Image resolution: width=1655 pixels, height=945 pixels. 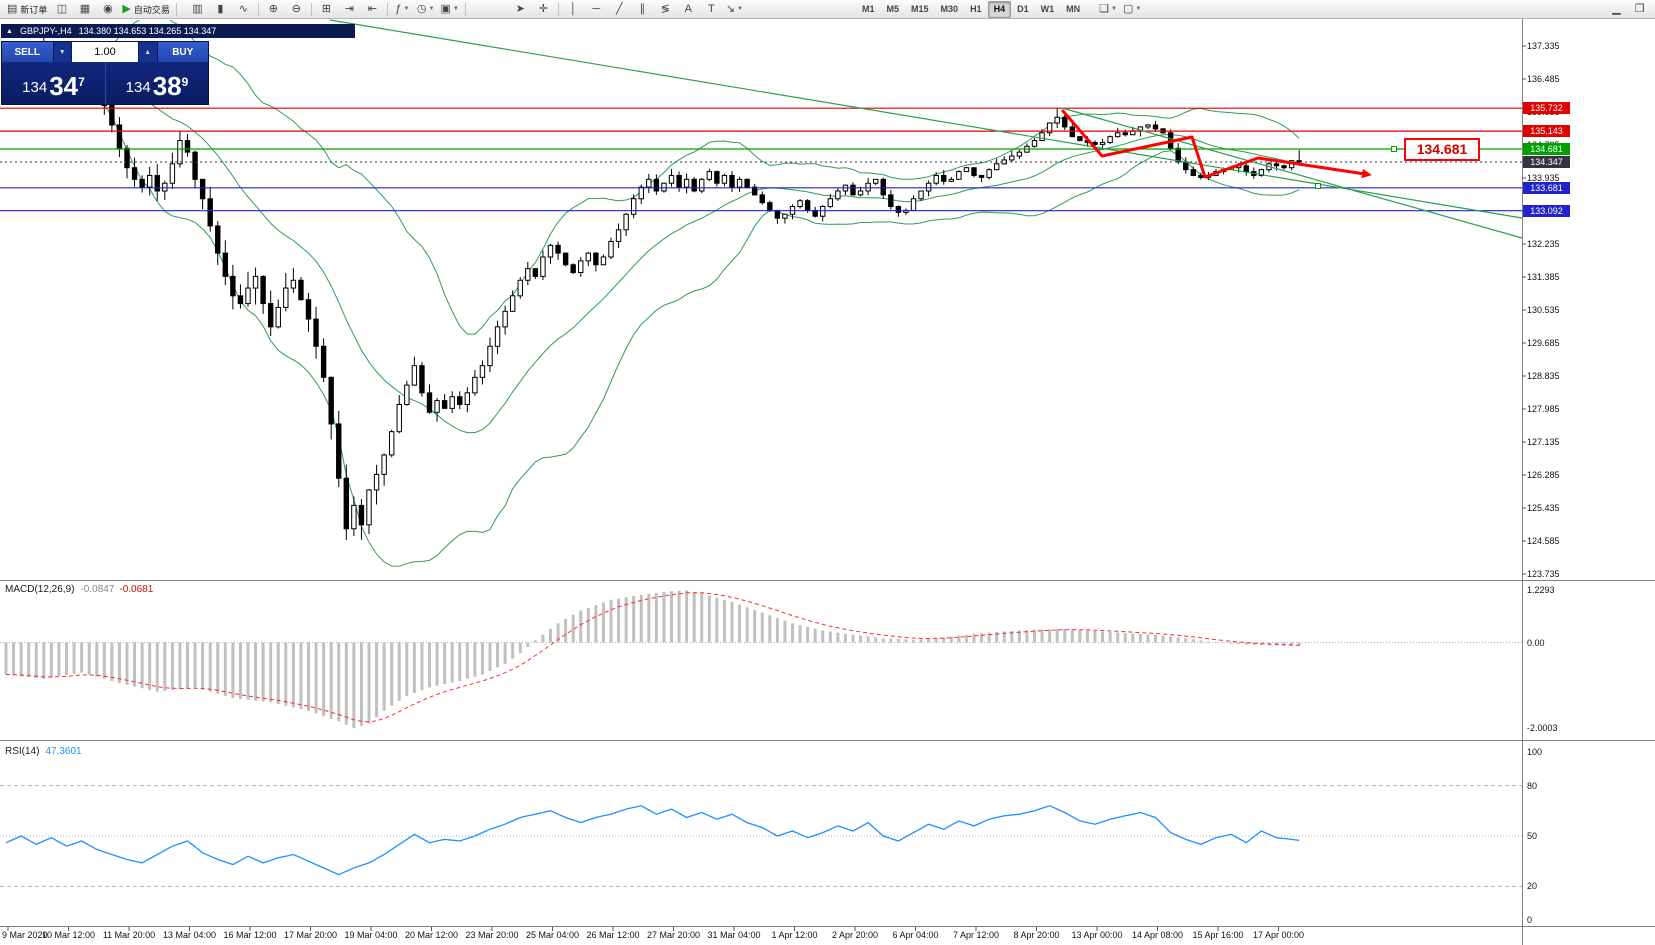 I want to click on price-axis-label: 132.235, so click(x=1543, y=244).